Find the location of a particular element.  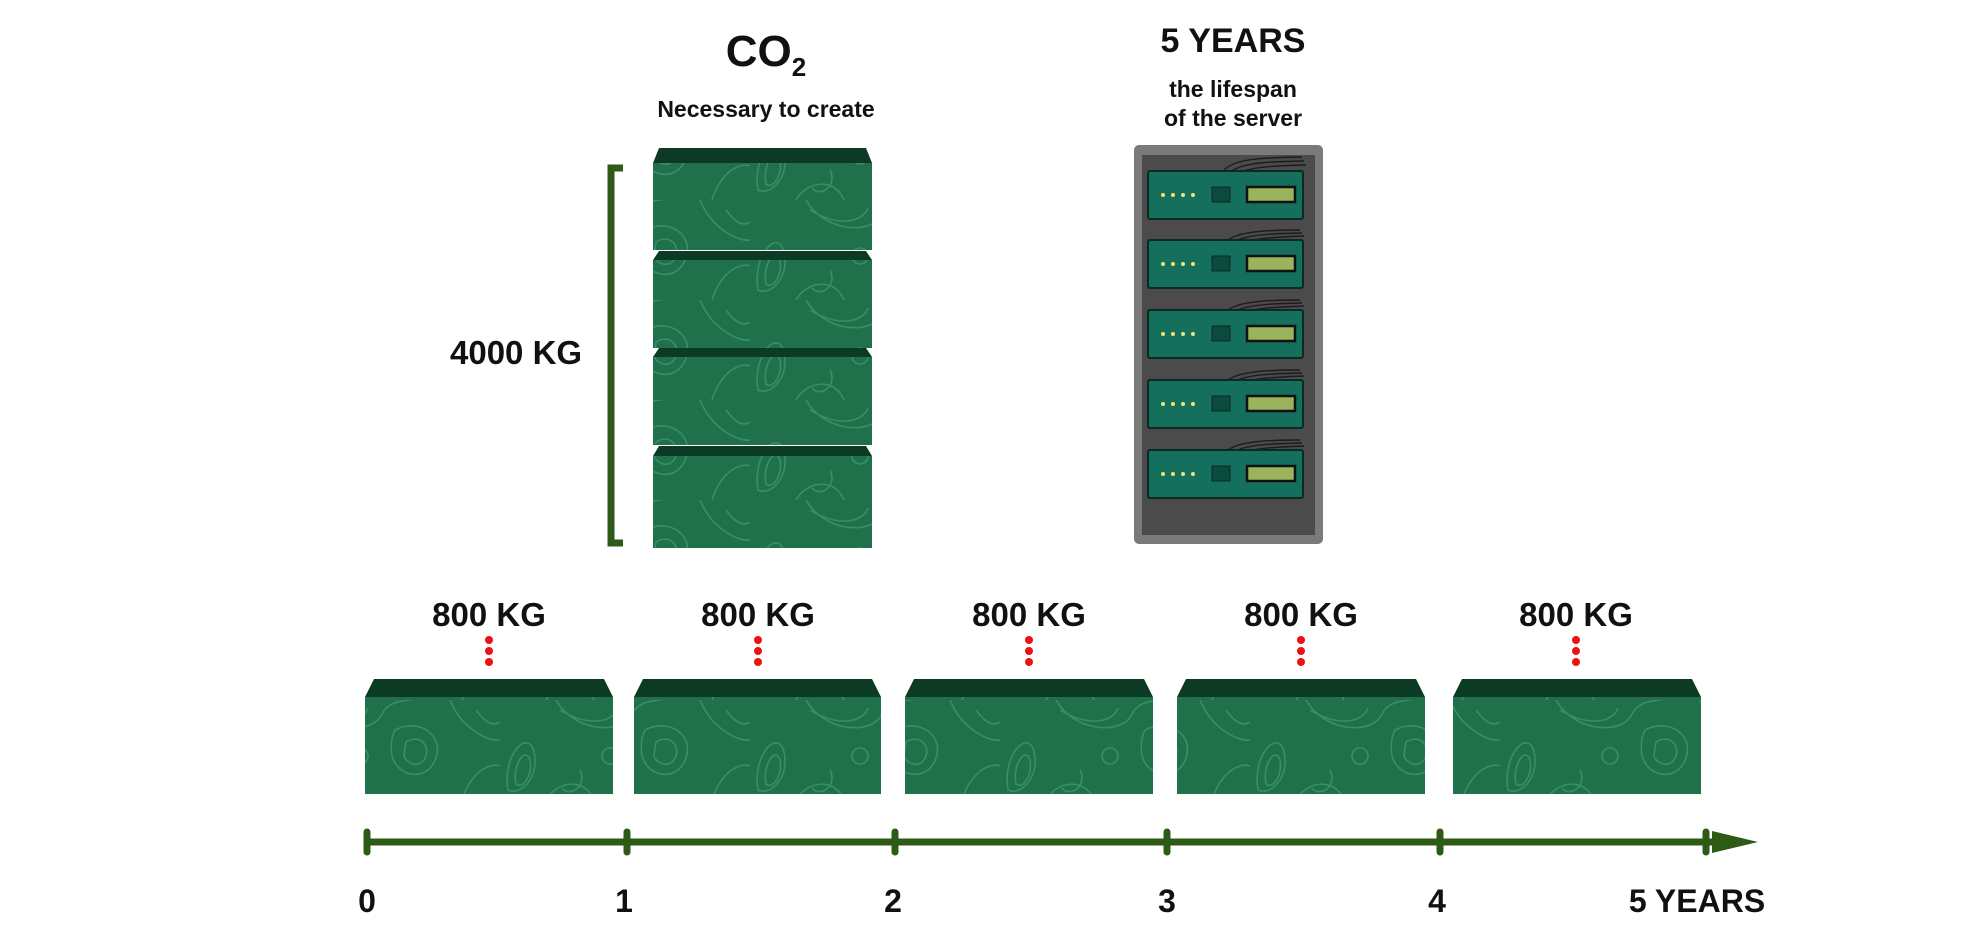

lifespan-caption-line-1: the lifespan is located at coordinates (1233, 89).